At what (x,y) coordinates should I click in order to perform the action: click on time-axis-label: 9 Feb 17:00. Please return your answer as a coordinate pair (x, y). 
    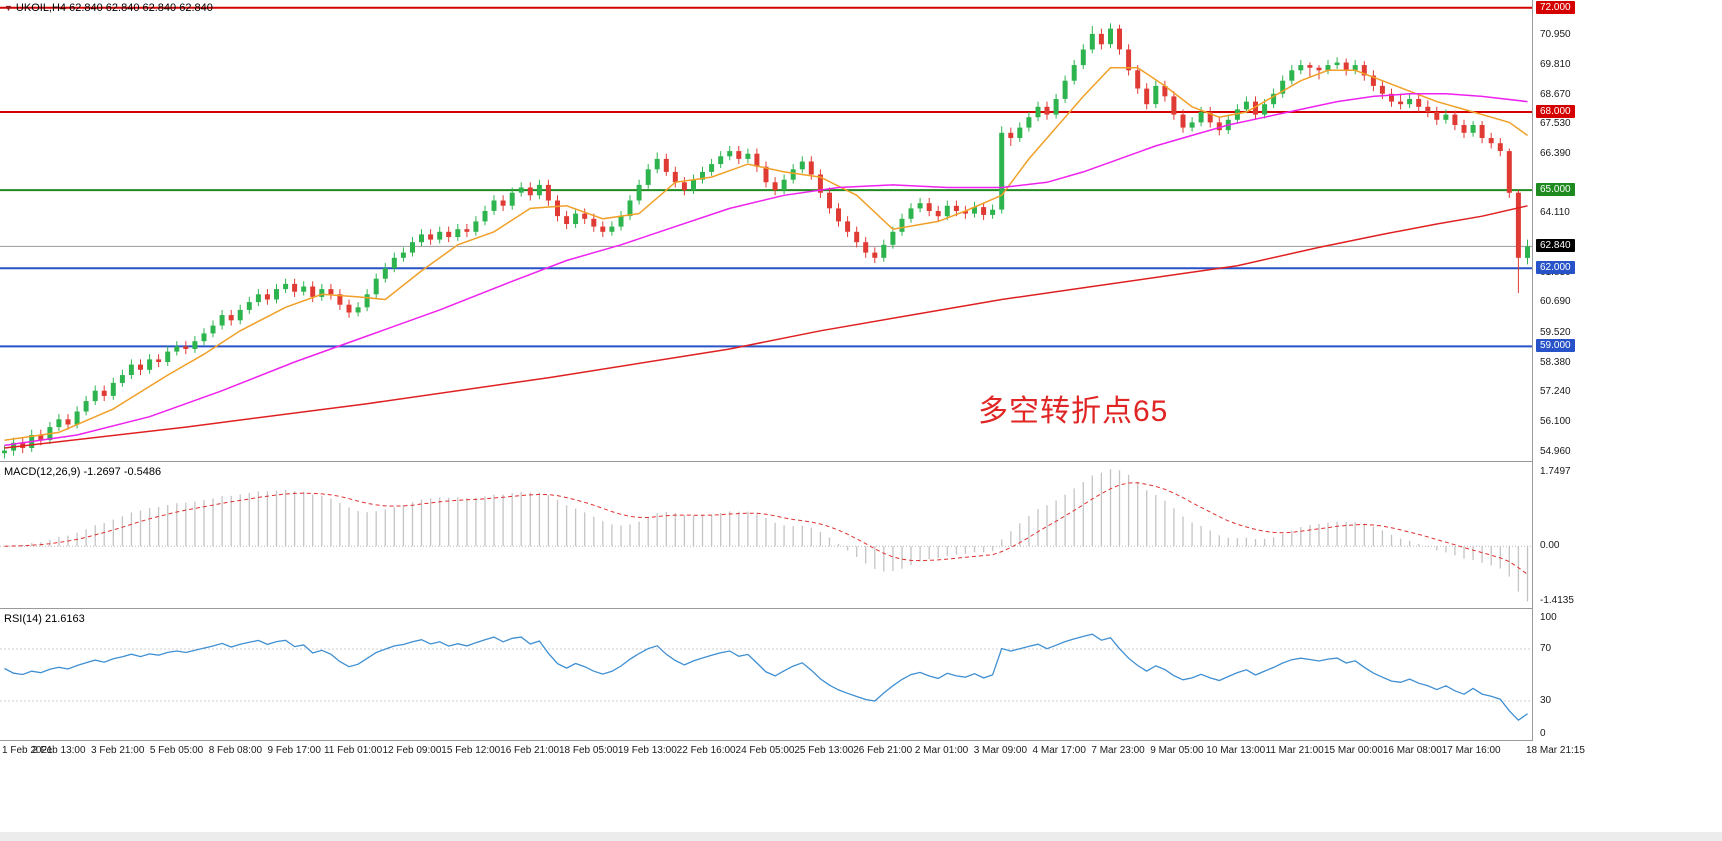
    Looking at the image, I should click on (294, 750).